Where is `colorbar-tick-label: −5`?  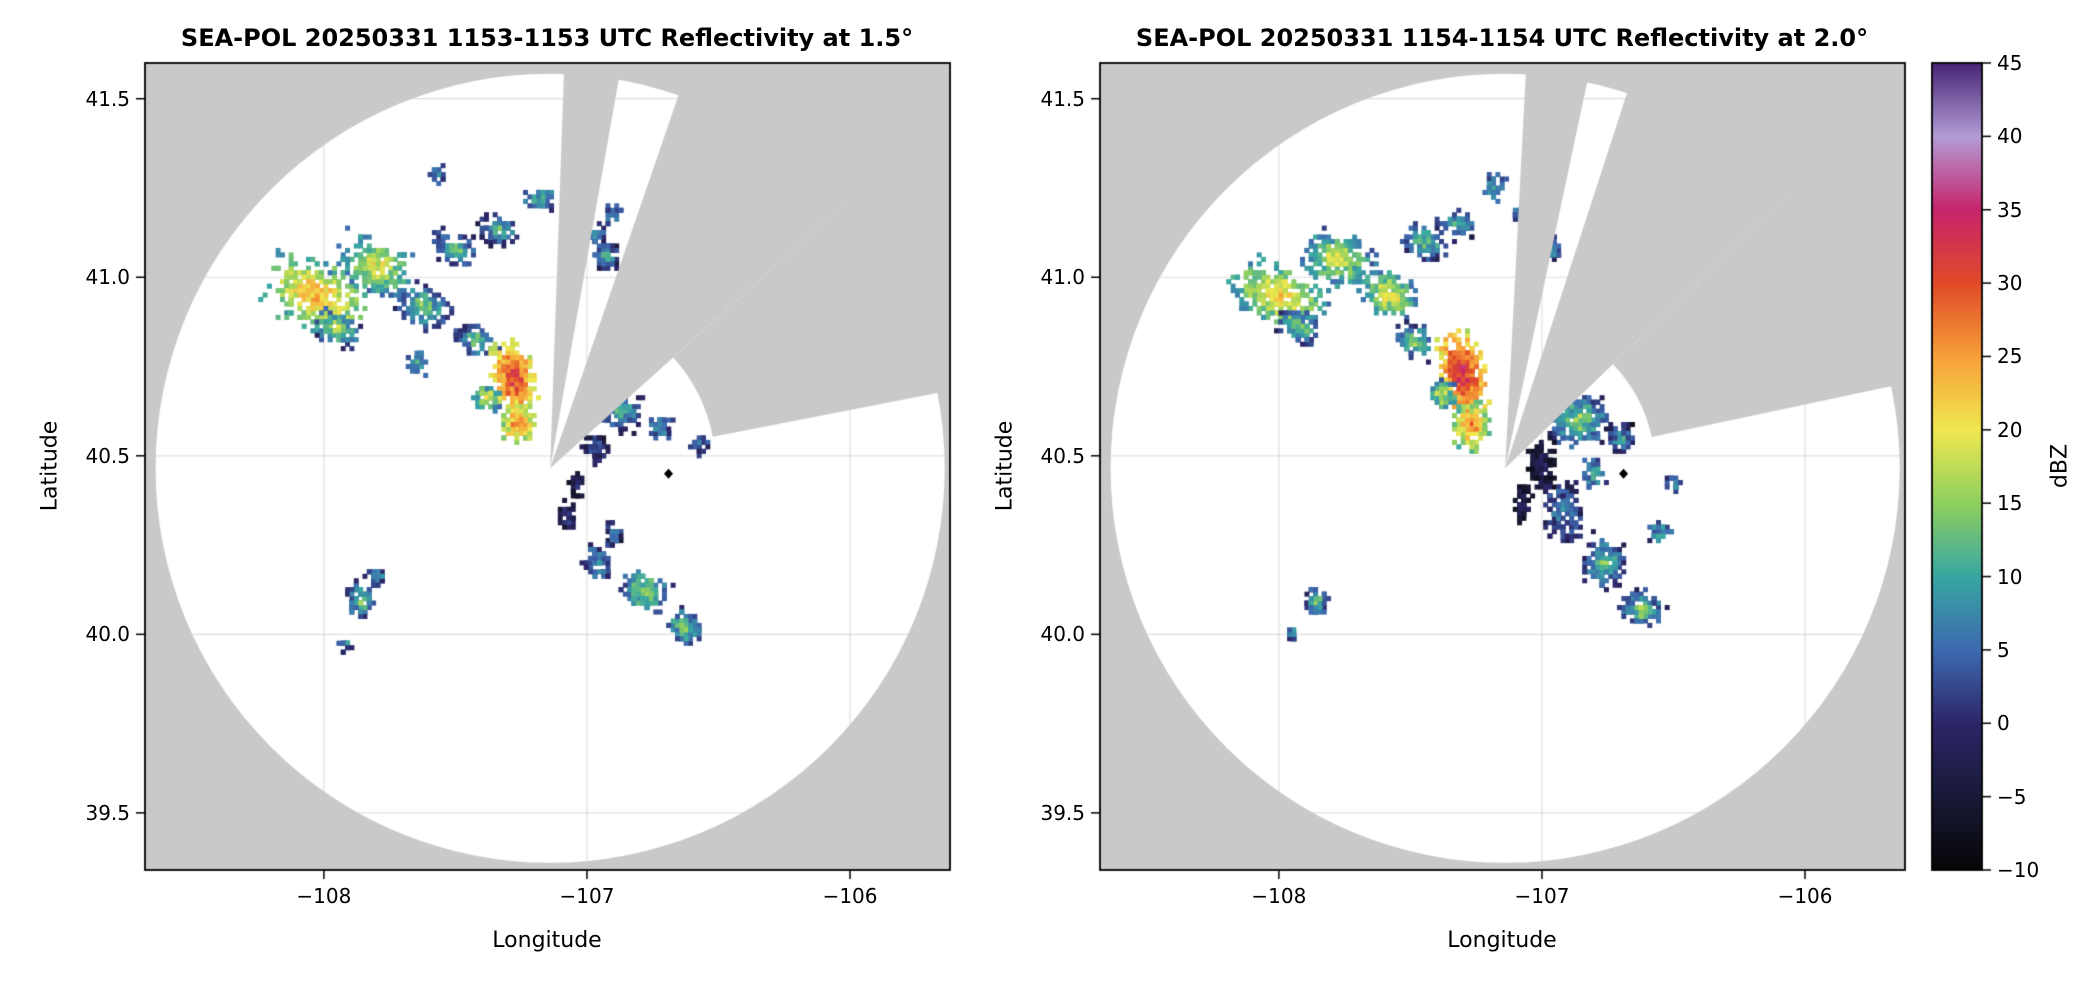
colorbar-tick-label: −5 is located at coordinates (2012, 796).